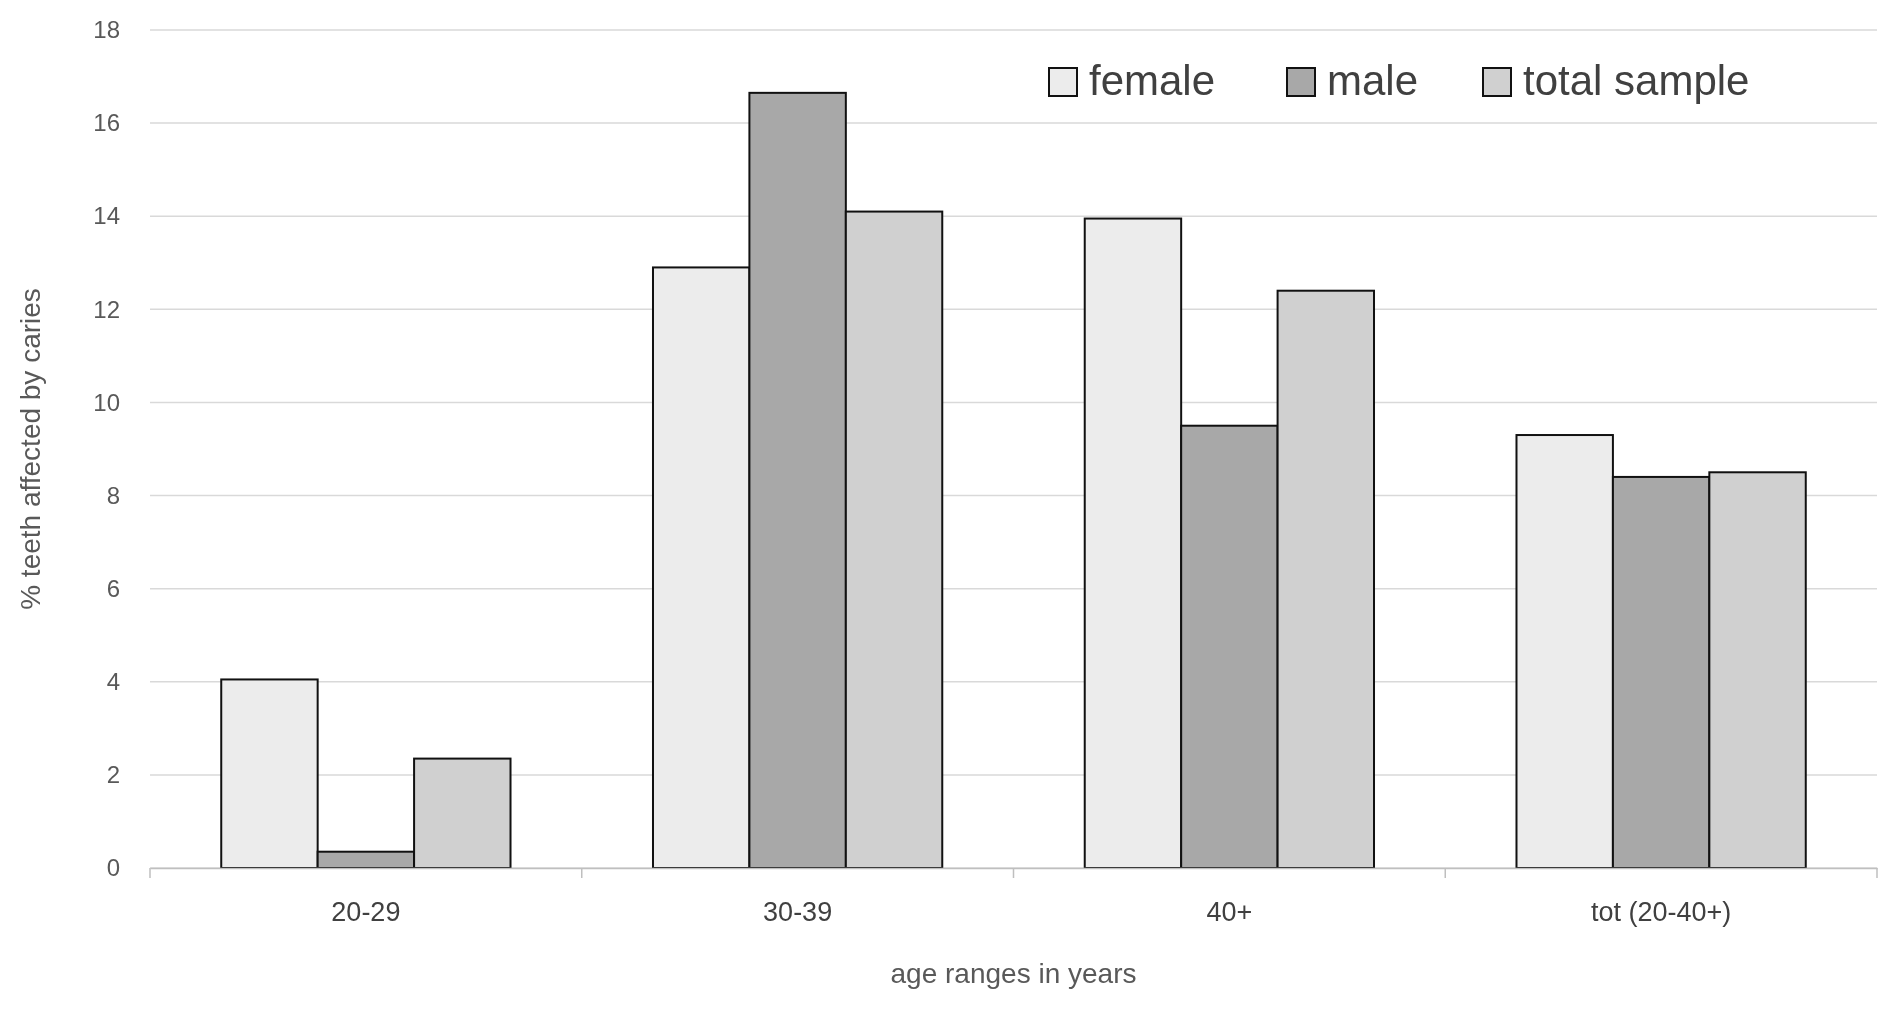  Describe the element at coordinates (1152, 80) in the screenshot. I see `legend-label: female` at that location.